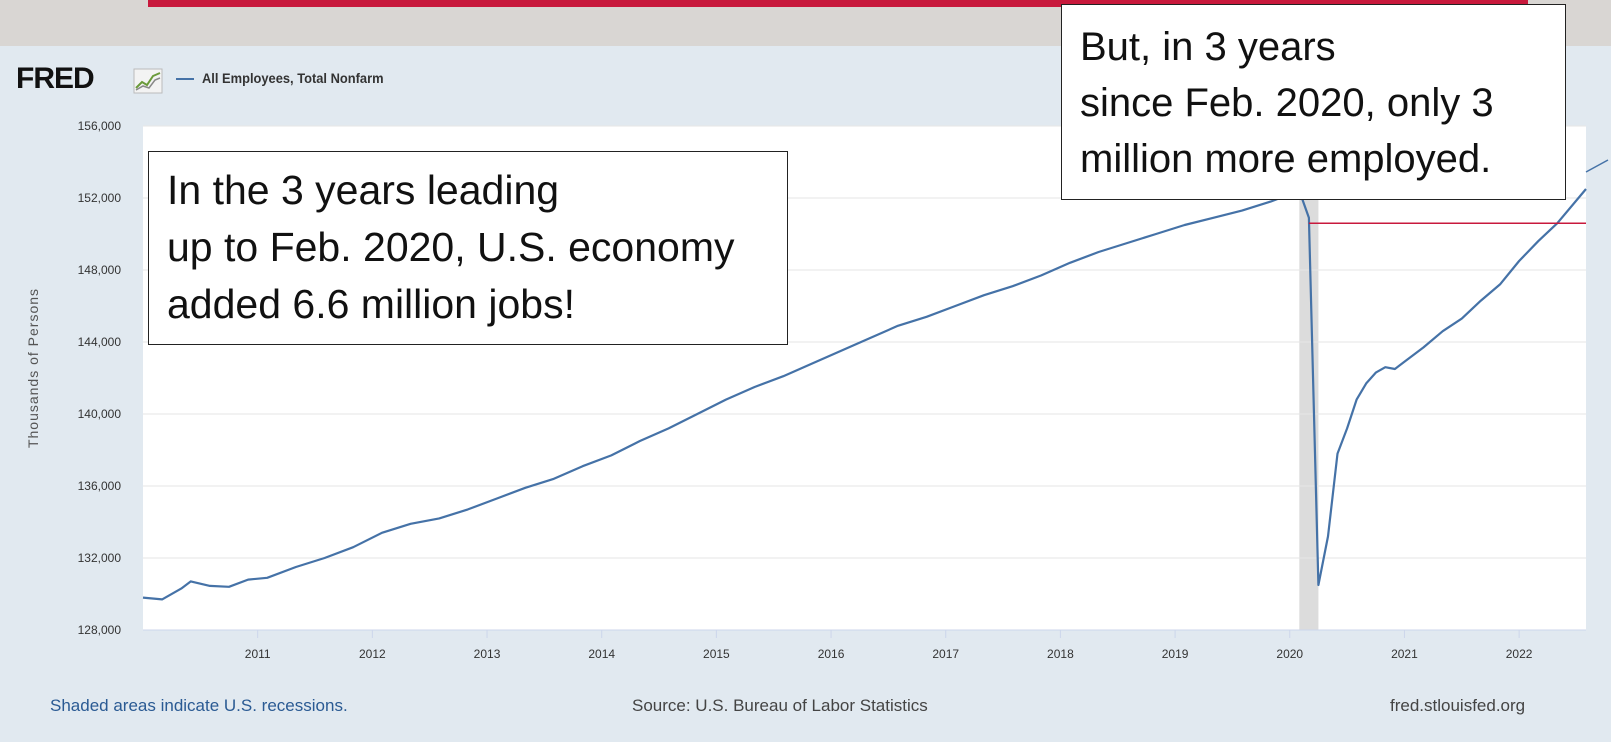 The width and height of the screenshot is (1611, 742). I want to click on callout-right-line-1: But, in 3 years, so click(1208, 47).